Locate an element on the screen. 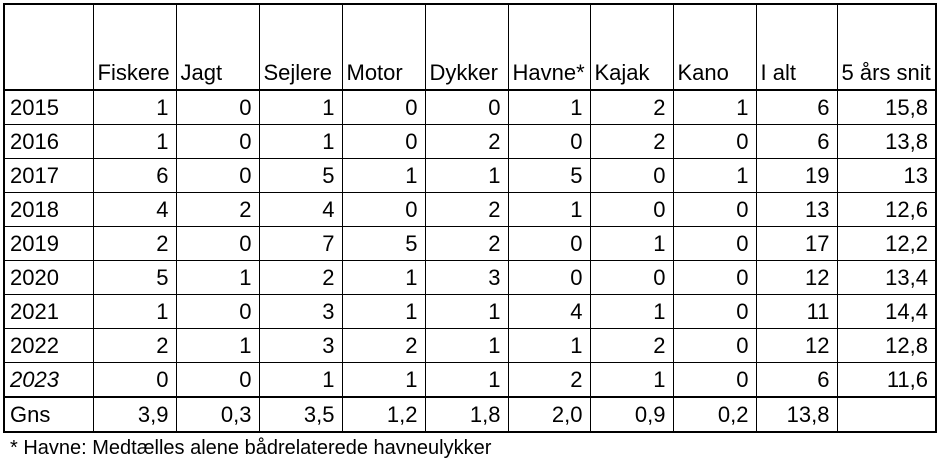 The image size is (941, 460). value-cell: 11 is located at coordinates (796, 311).